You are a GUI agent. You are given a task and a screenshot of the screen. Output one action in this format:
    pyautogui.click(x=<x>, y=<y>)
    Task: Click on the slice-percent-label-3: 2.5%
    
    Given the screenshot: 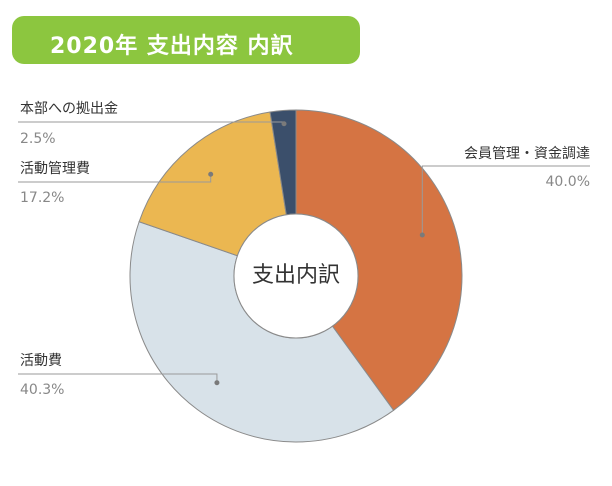 What is the action you would take?
    pyautogui.click(x=38, y=139)
    